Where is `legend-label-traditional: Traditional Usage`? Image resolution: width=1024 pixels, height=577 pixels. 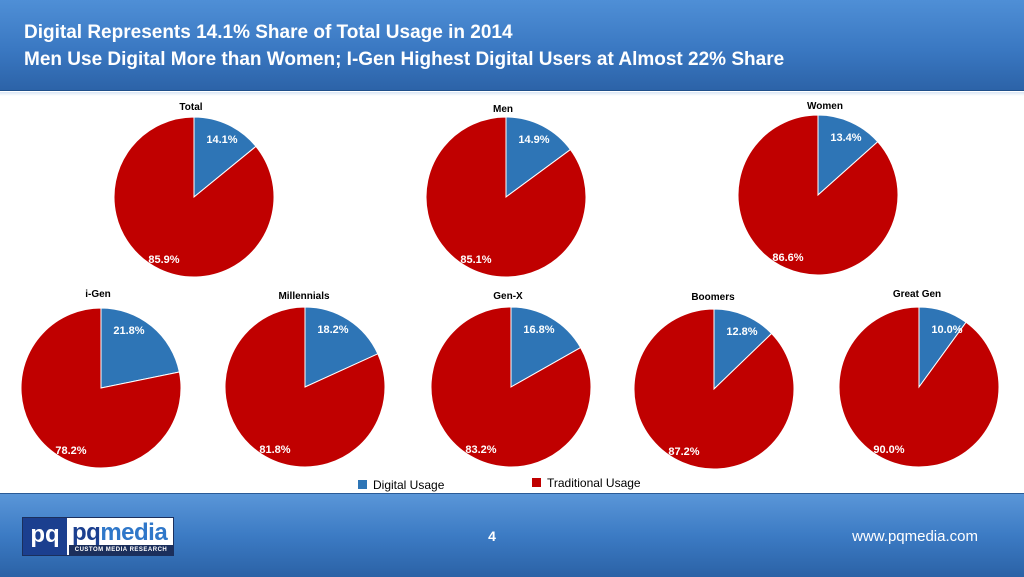 legend-label-traditional: Traditional Usage is located at coordinates (594, 483).